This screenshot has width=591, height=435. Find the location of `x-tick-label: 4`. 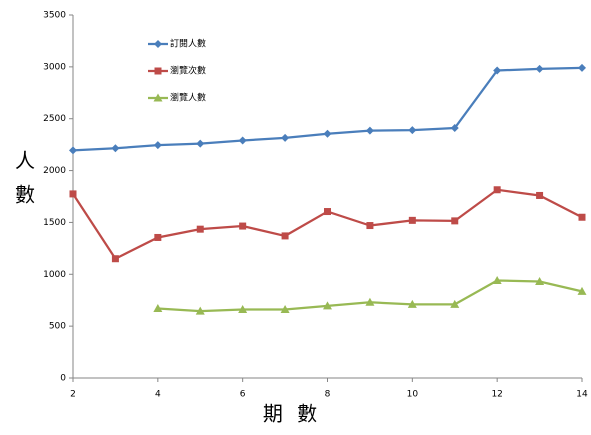

x-tick-label: 4 is located at coordinates (158, 395).